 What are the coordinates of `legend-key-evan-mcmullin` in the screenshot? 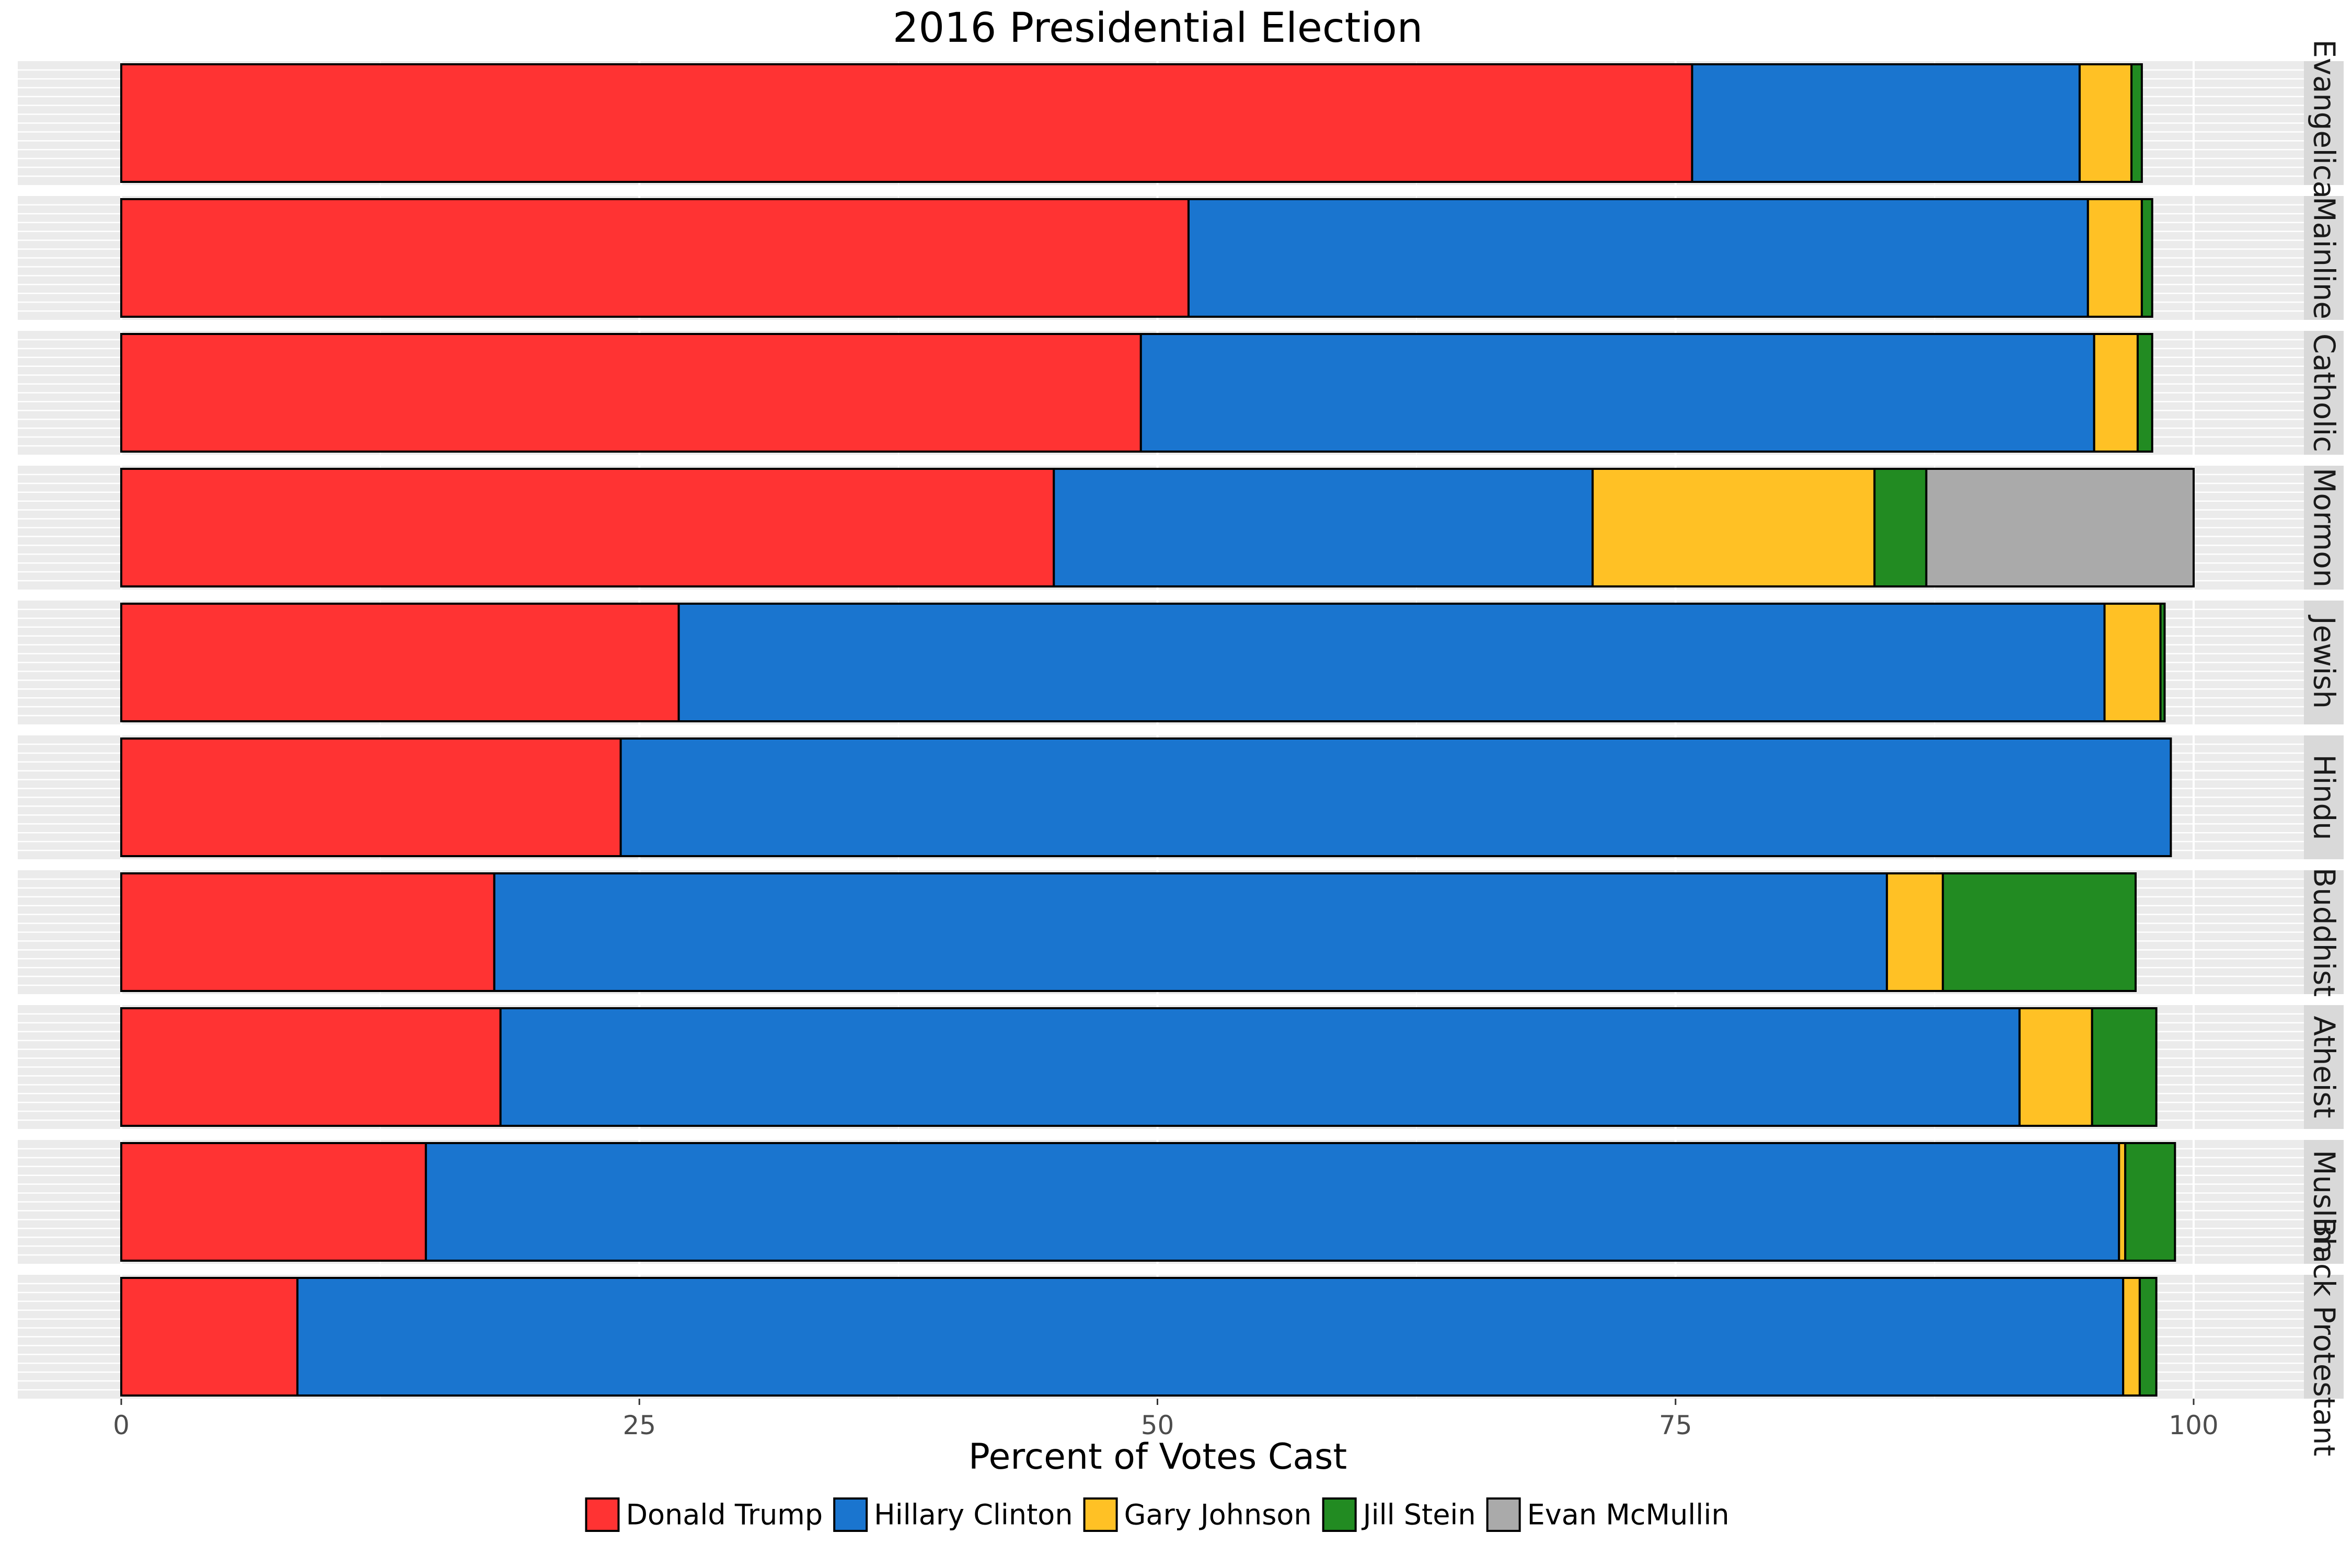 It's located at (1503, 1514).